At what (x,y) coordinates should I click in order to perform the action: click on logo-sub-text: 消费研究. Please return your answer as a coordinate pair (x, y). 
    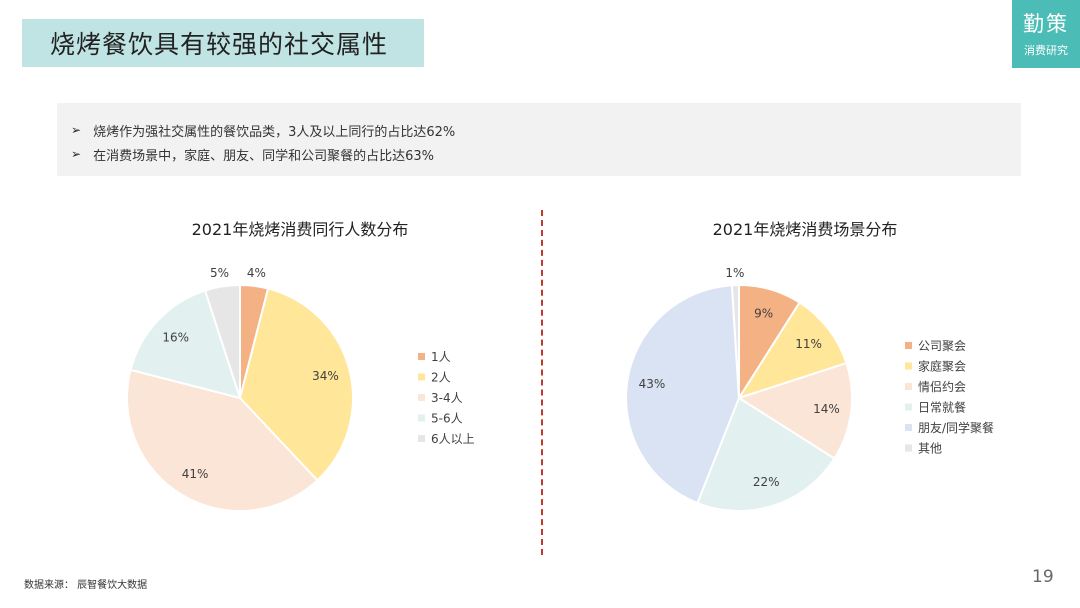
    Looking at the image, I should click on (1046, 50).